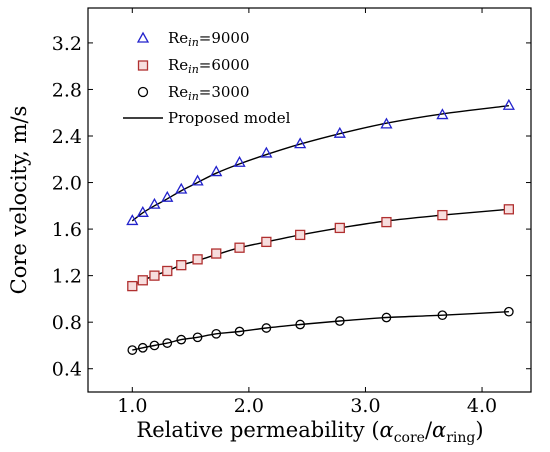 This screenshot has width=550, height=452. I want to click on x-tick-label: 3.0, so click(365, 406).